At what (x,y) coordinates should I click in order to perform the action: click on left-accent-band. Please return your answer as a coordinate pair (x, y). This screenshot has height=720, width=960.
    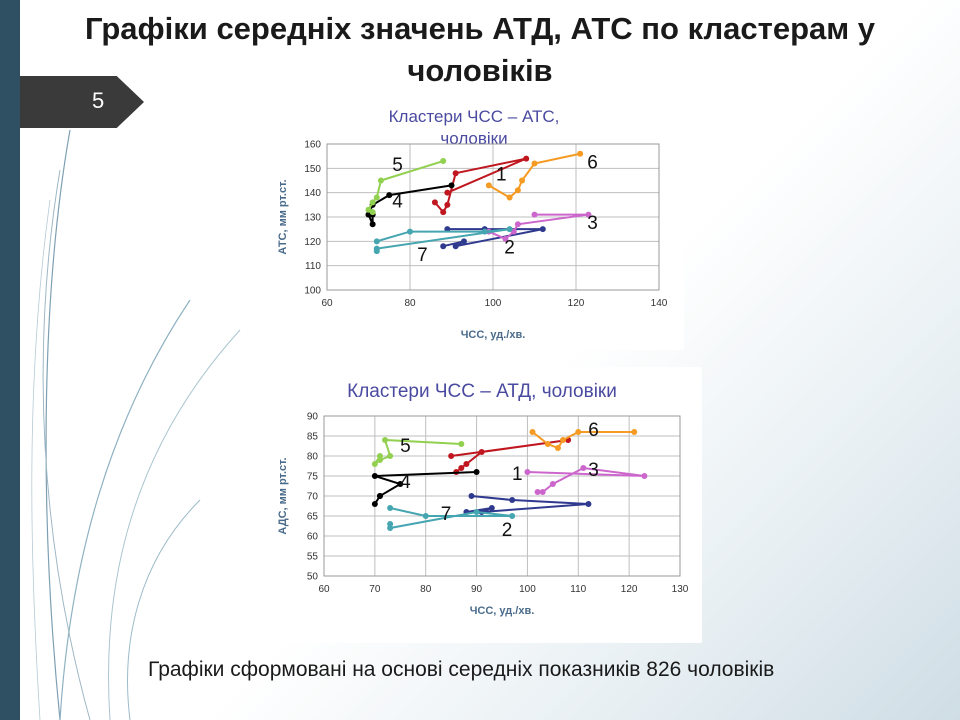
    Looking at the image, I should click on (10, 360).